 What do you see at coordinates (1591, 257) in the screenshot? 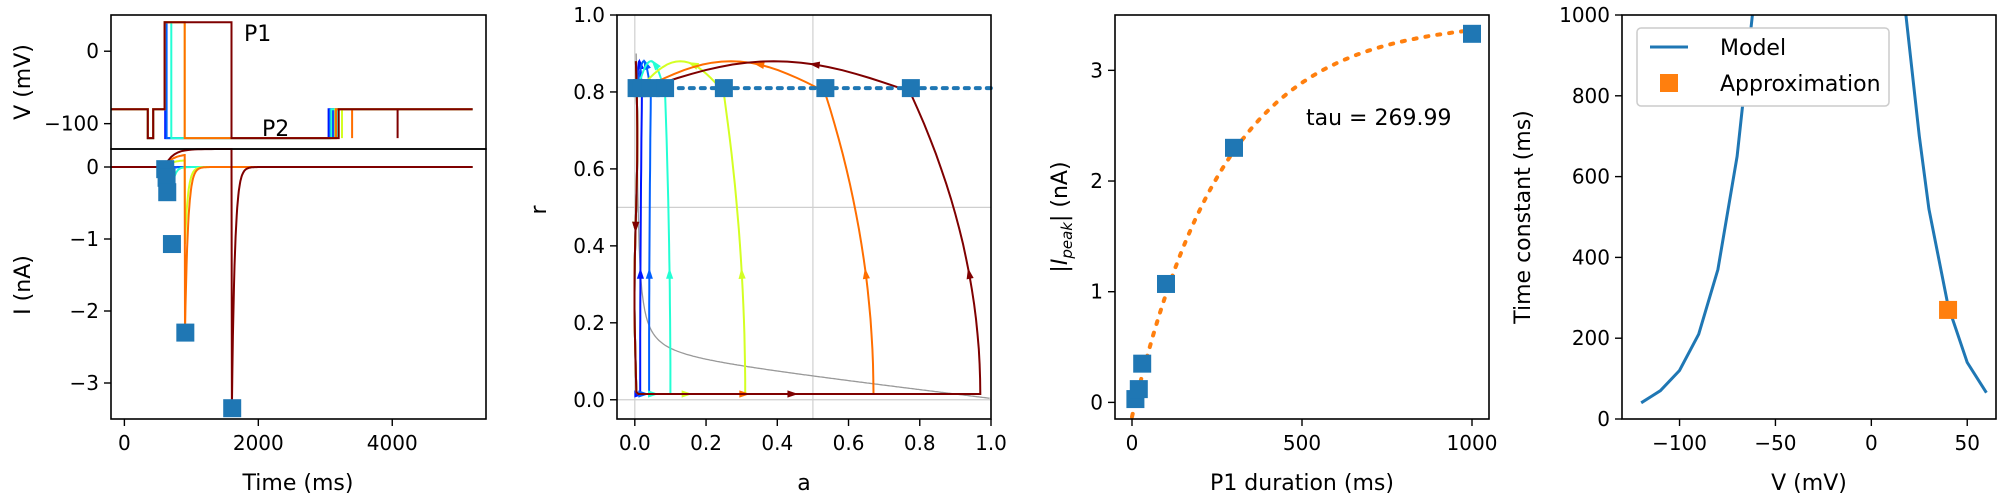
I see `tc-y-tick-label: 400` at bounding box center [1591, 257].